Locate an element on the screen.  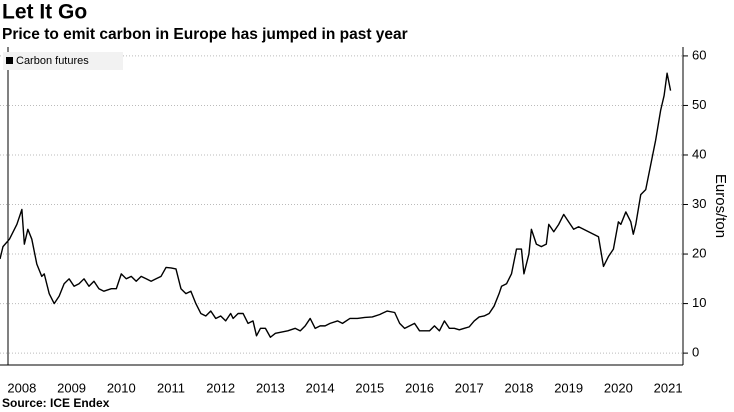
chart-title: Let It Go is located at coordinates (44, 12).